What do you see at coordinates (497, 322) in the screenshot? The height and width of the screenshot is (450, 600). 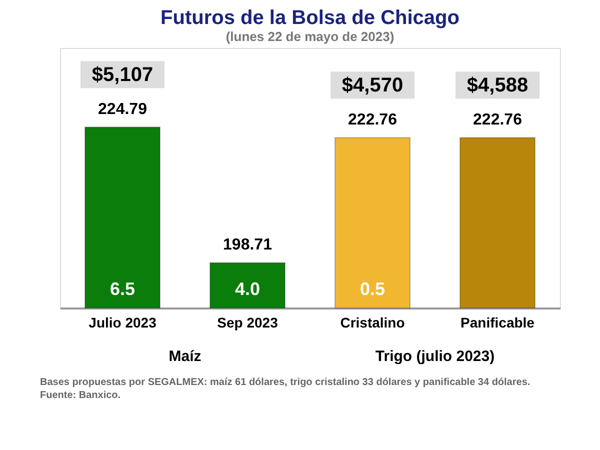 I see `x-tick-label: Panificable` at bounding box center [497, 322].